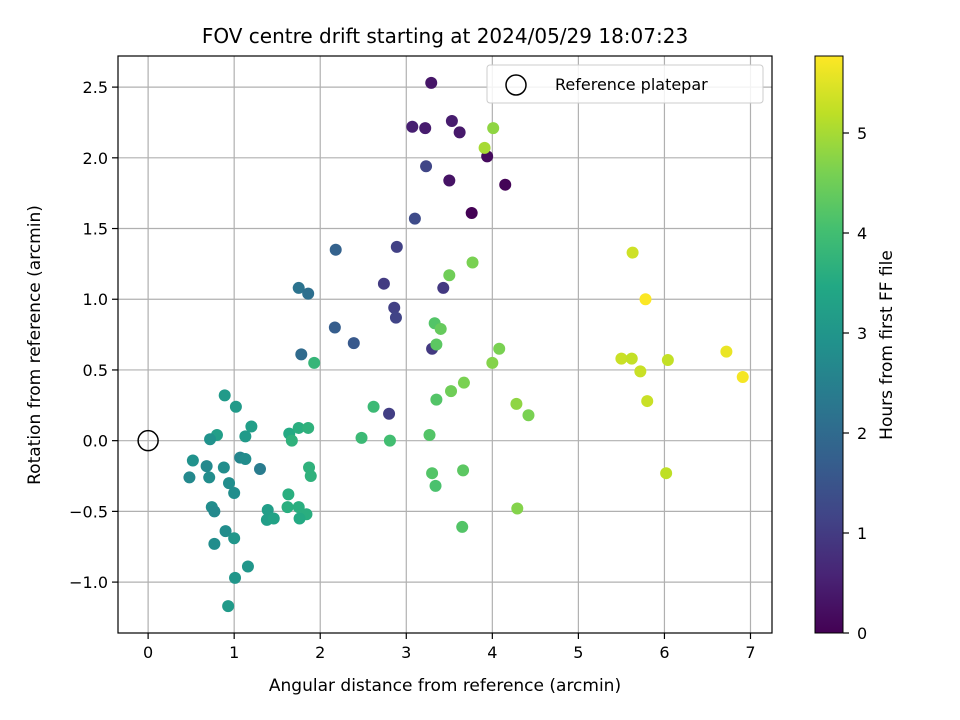  Describe the element at coordinates (234, 652) in the screenshot. I see `x-tick-label: 1` at that location.